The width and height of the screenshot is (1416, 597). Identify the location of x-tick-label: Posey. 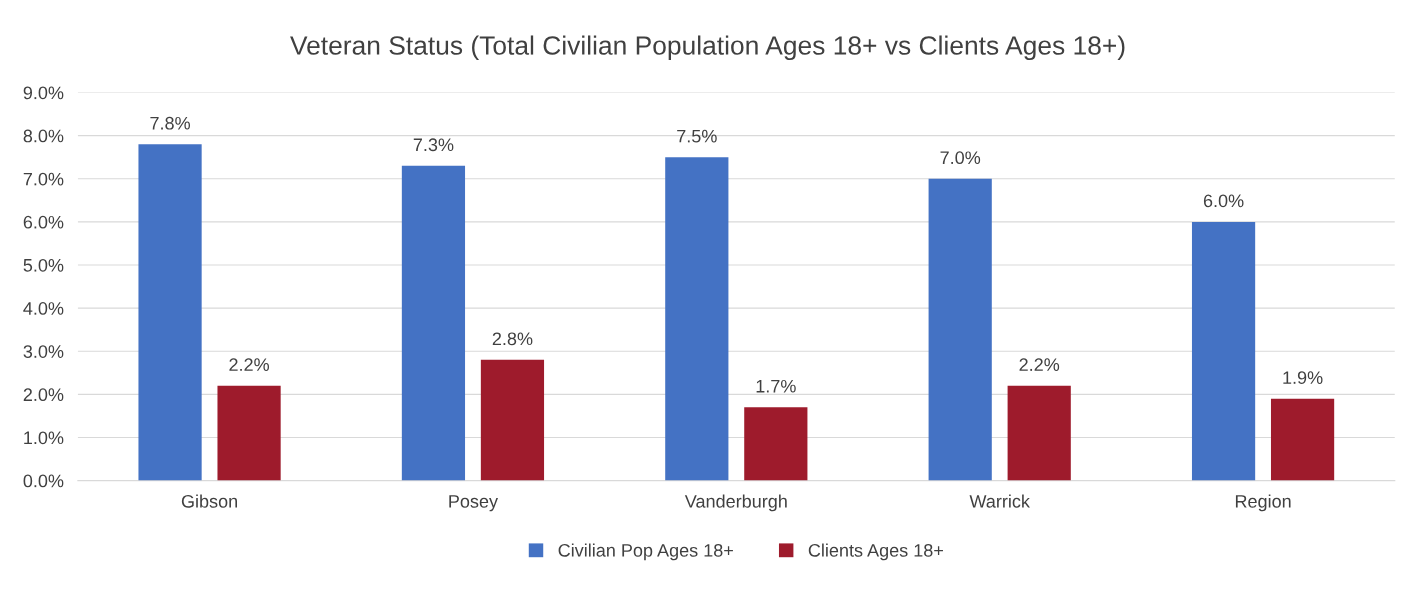
(473, 503).